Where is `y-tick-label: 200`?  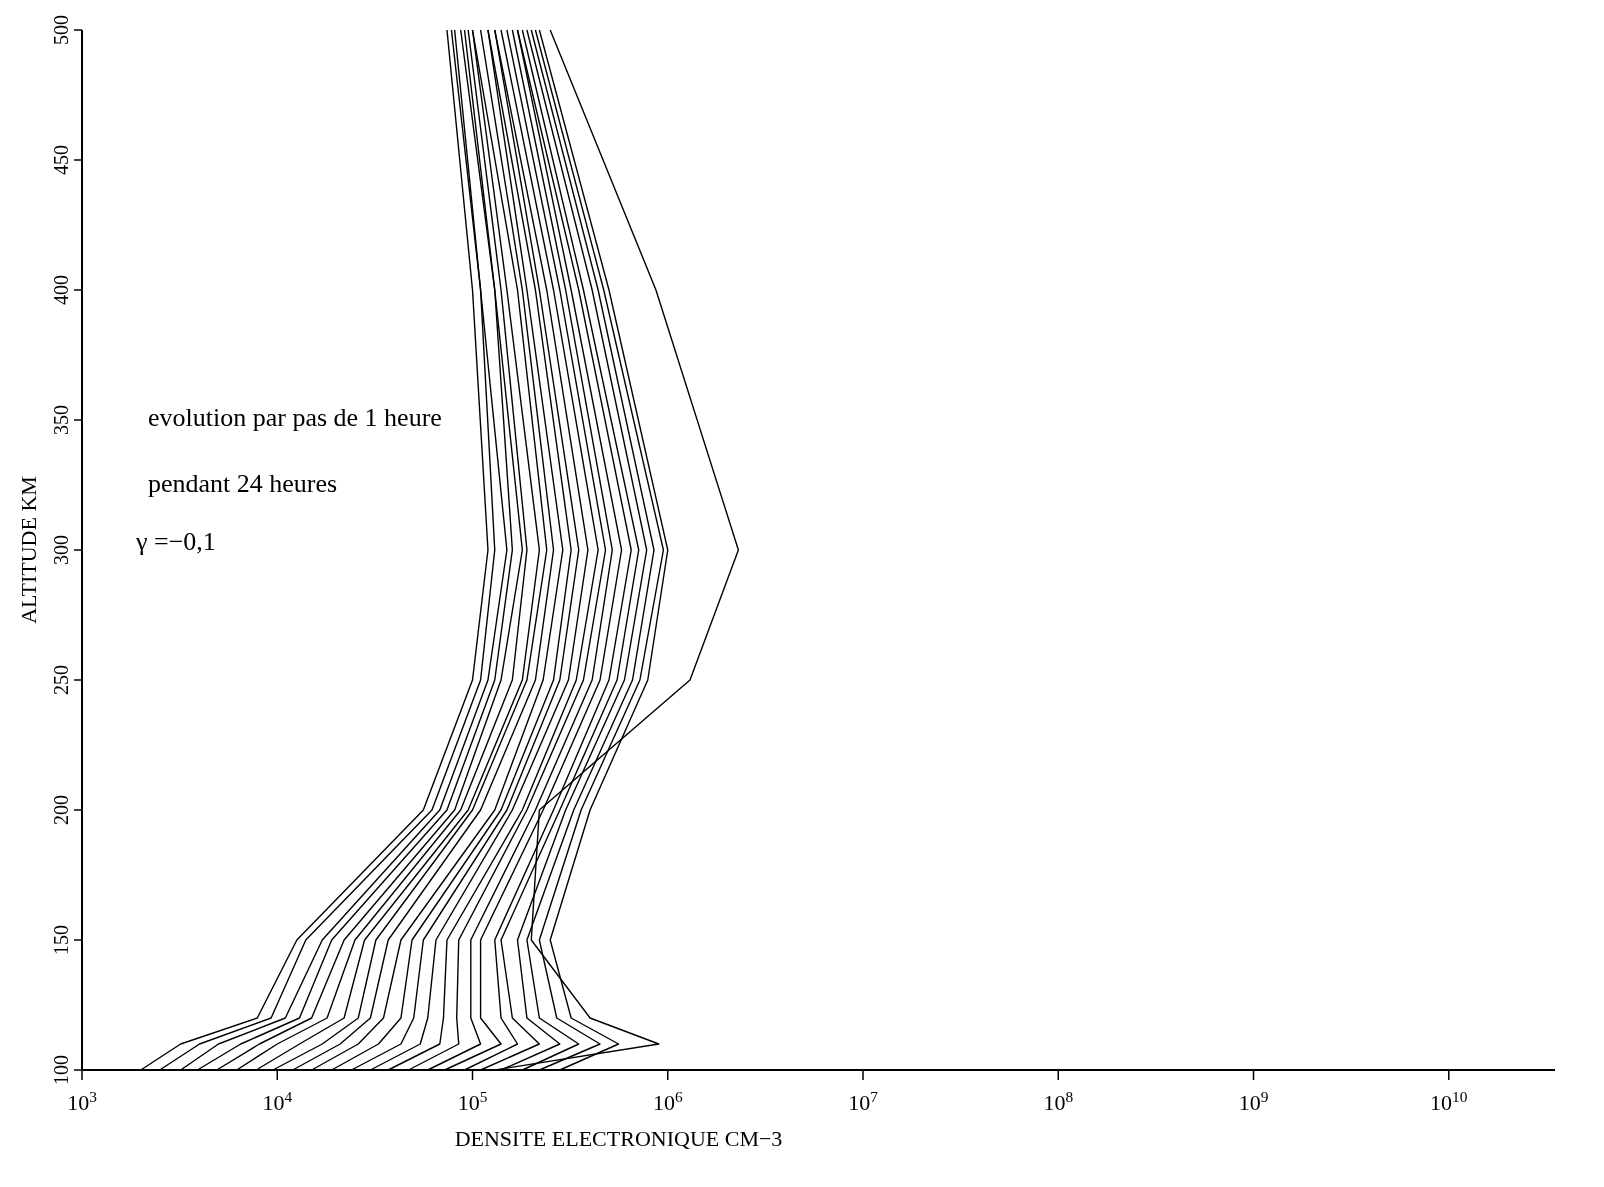 y-tick-label: 200 is located at coordinates (61, 810).